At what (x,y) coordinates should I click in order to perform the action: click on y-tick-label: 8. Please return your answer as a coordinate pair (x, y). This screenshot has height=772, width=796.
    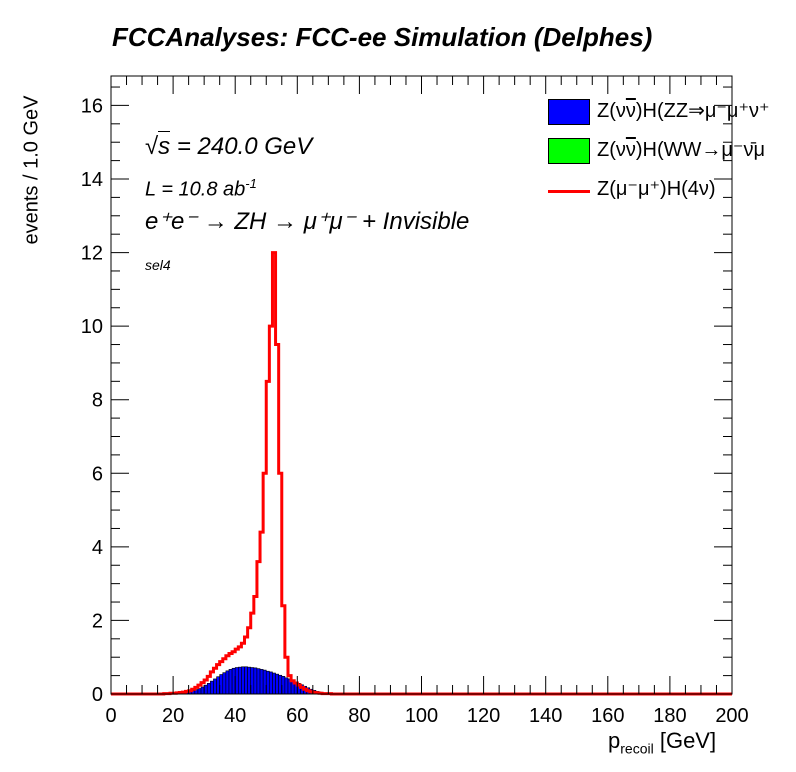
    Looking at the image, I should click on (97, 401).